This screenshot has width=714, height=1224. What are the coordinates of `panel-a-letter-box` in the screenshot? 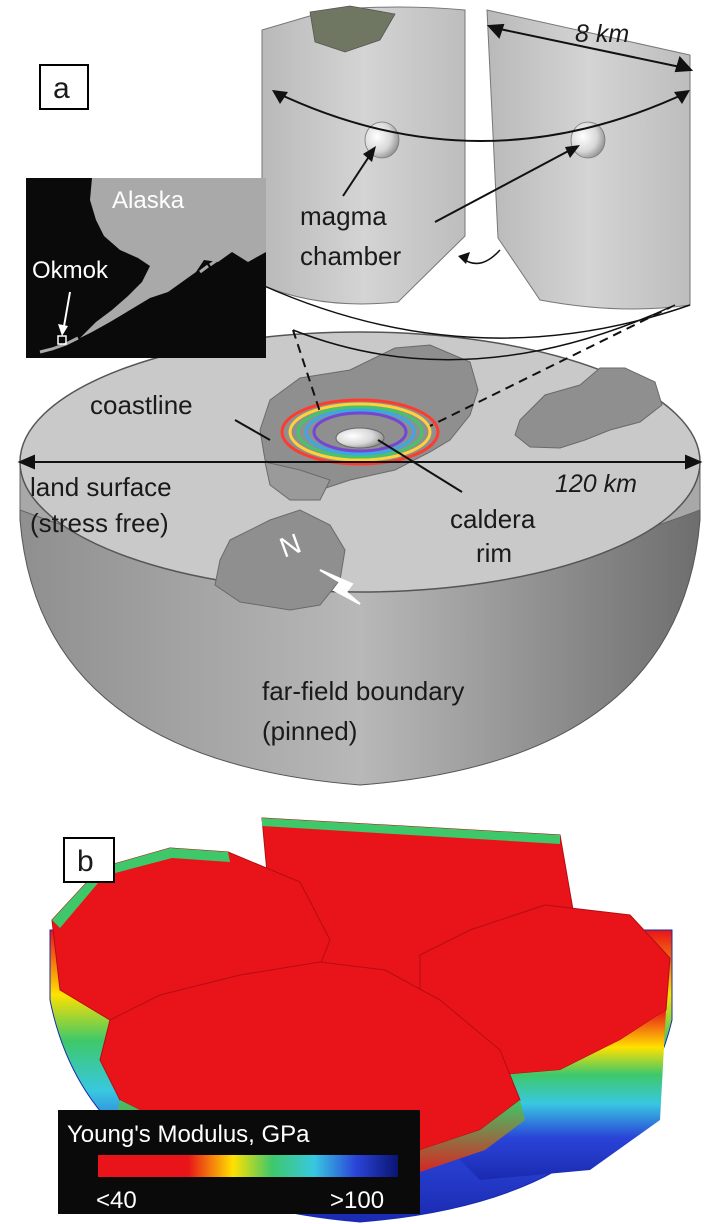 It's located at (64, 87).